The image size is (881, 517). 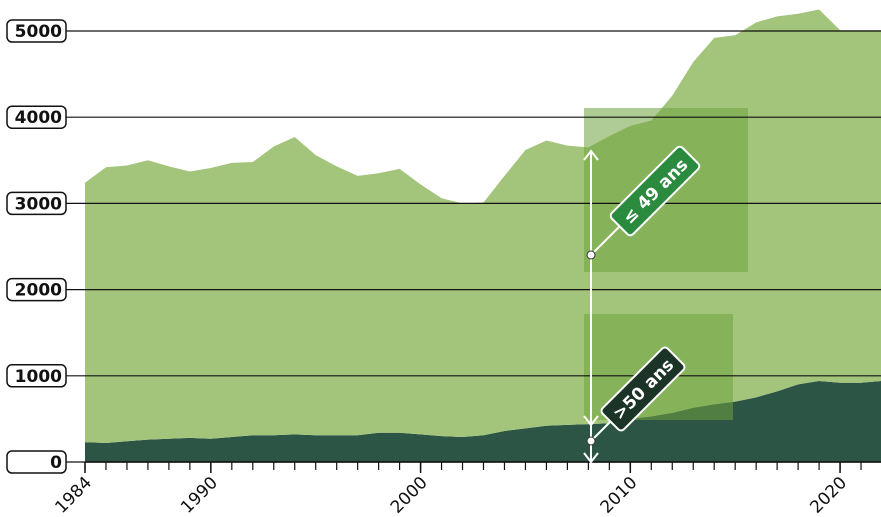 I want to click on y-tick-label: 4000, so click(x=38, y=118).